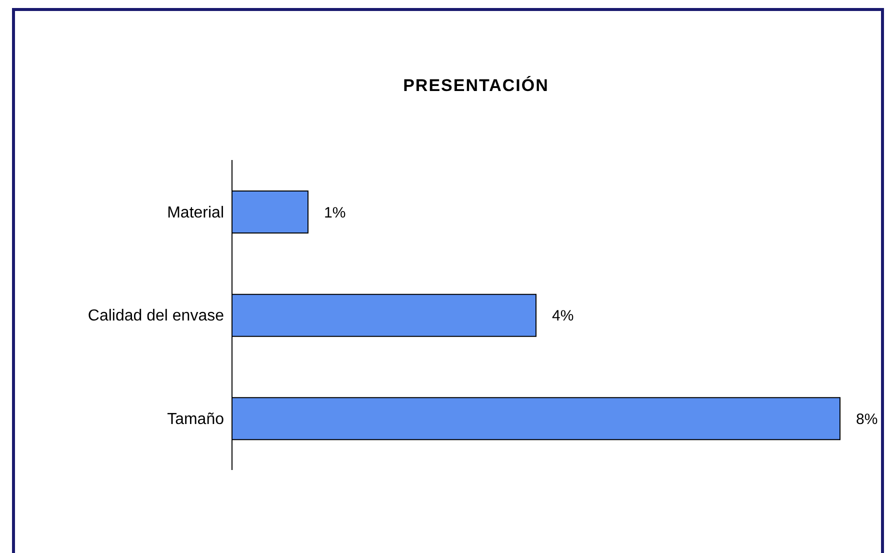 The image size is (892, 553). What do you see at coordinates (195, 419) in the screenshot?
I see `y-tick-label: Tamaño` at bounding box center [195, 419].